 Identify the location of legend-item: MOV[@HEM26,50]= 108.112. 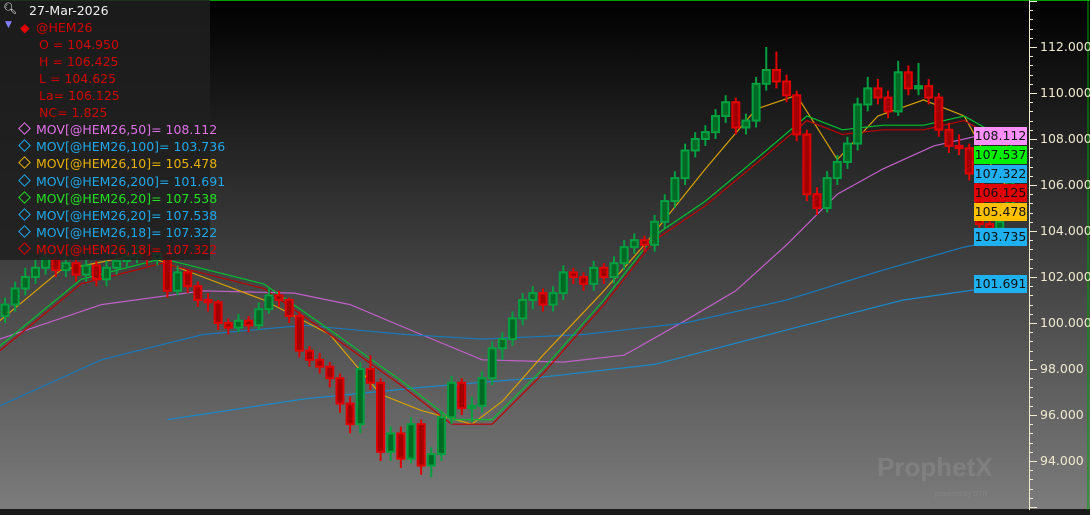
(117, 129).